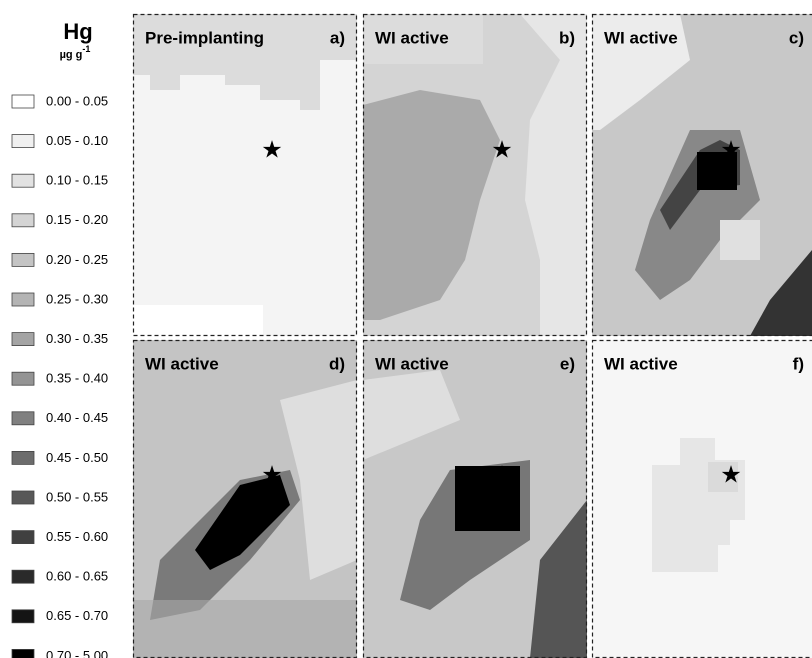 The width and height of the screenshot is (812, 658). I want to click on legend-label: 0.50 - 0.55, so click(77, 496).